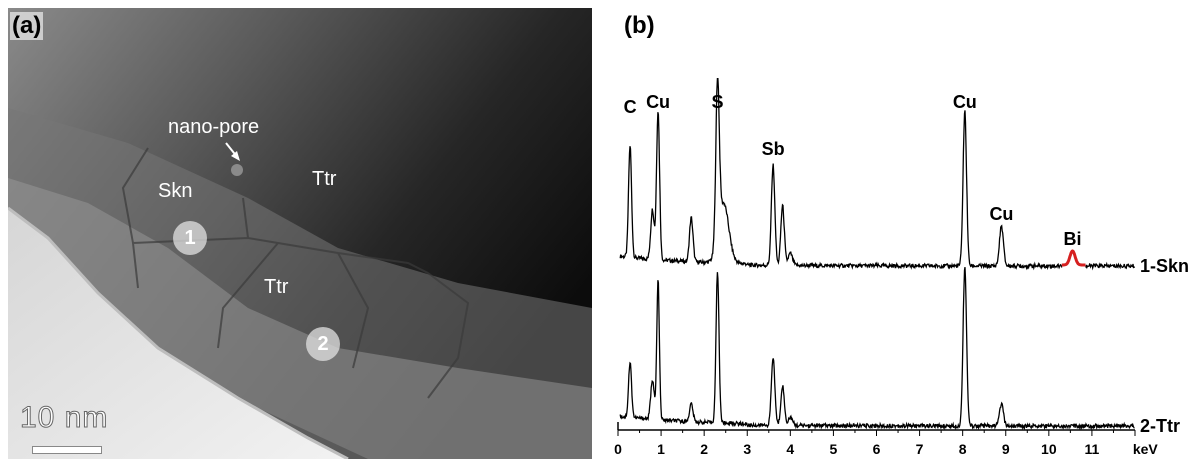 This screenshot has width=1199, height=464. Describe the element at coordinates (324, 179) in the screenshot. I see `ttr-upper-label: Ttr` at that location.